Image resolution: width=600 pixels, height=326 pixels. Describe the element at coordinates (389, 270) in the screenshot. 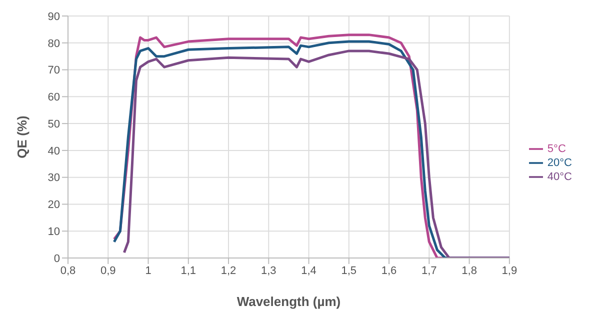

I see `x-tick-label: 1,6` at that location.